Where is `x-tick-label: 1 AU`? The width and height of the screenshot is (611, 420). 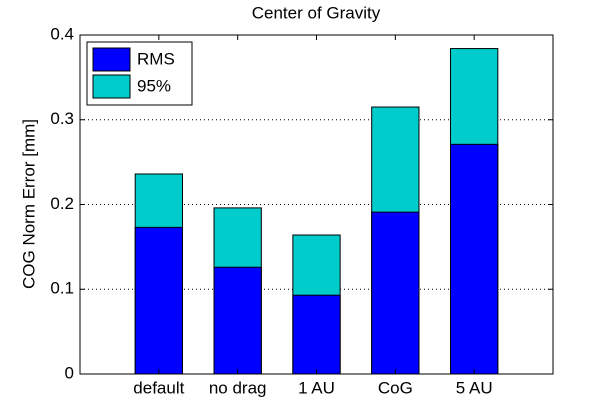 x-tick-label: 1 AU is located at coordinates (316, 387).